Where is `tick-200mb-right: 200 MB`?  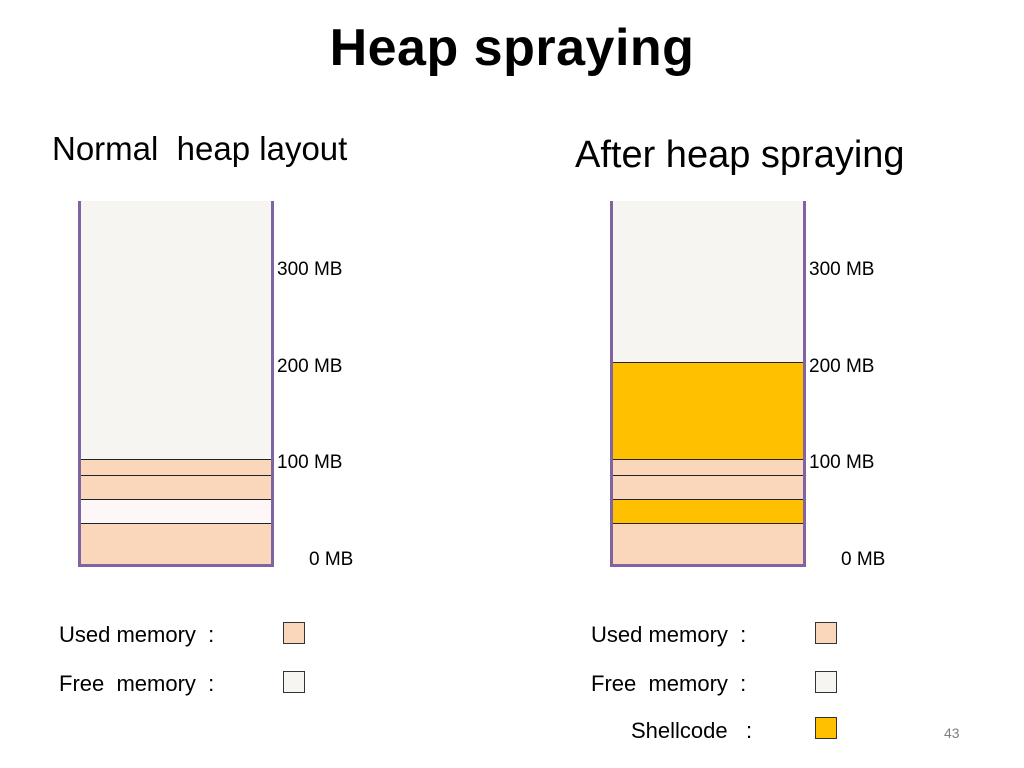
tick-200mb-right: 200 MB is located at coordinates (842, 366).